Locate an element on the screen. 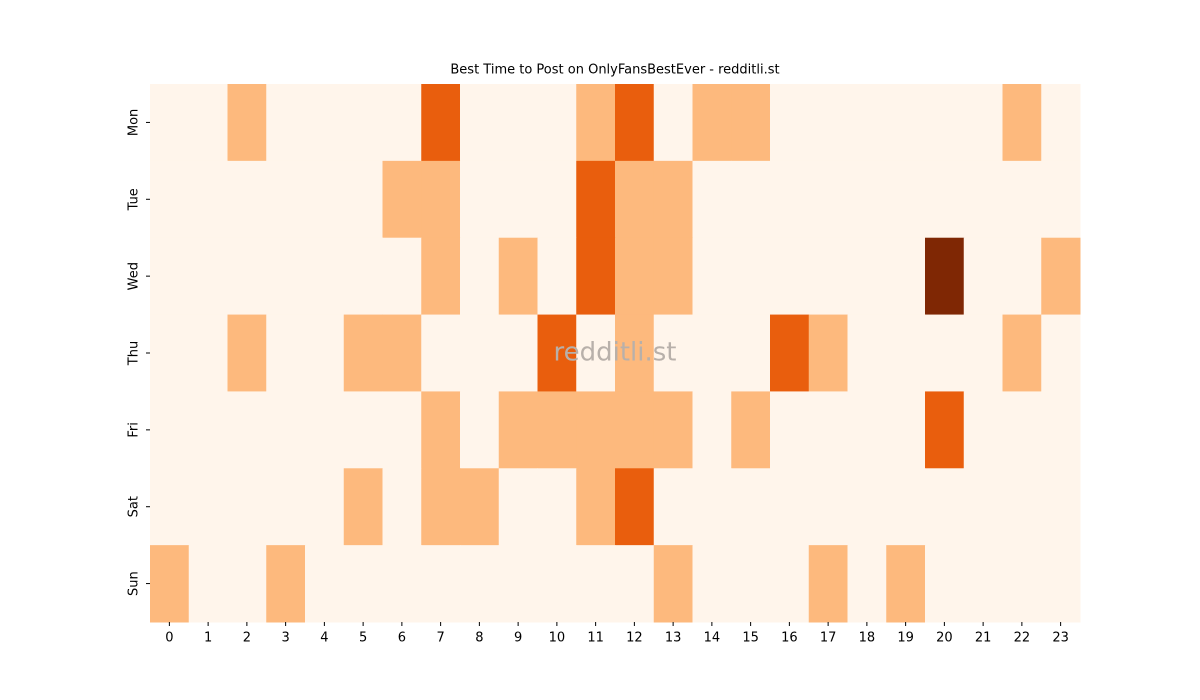 The width and height of the screenshot is (1200, 700). x-tick-label: 10 is located at coordinates (557, 638).